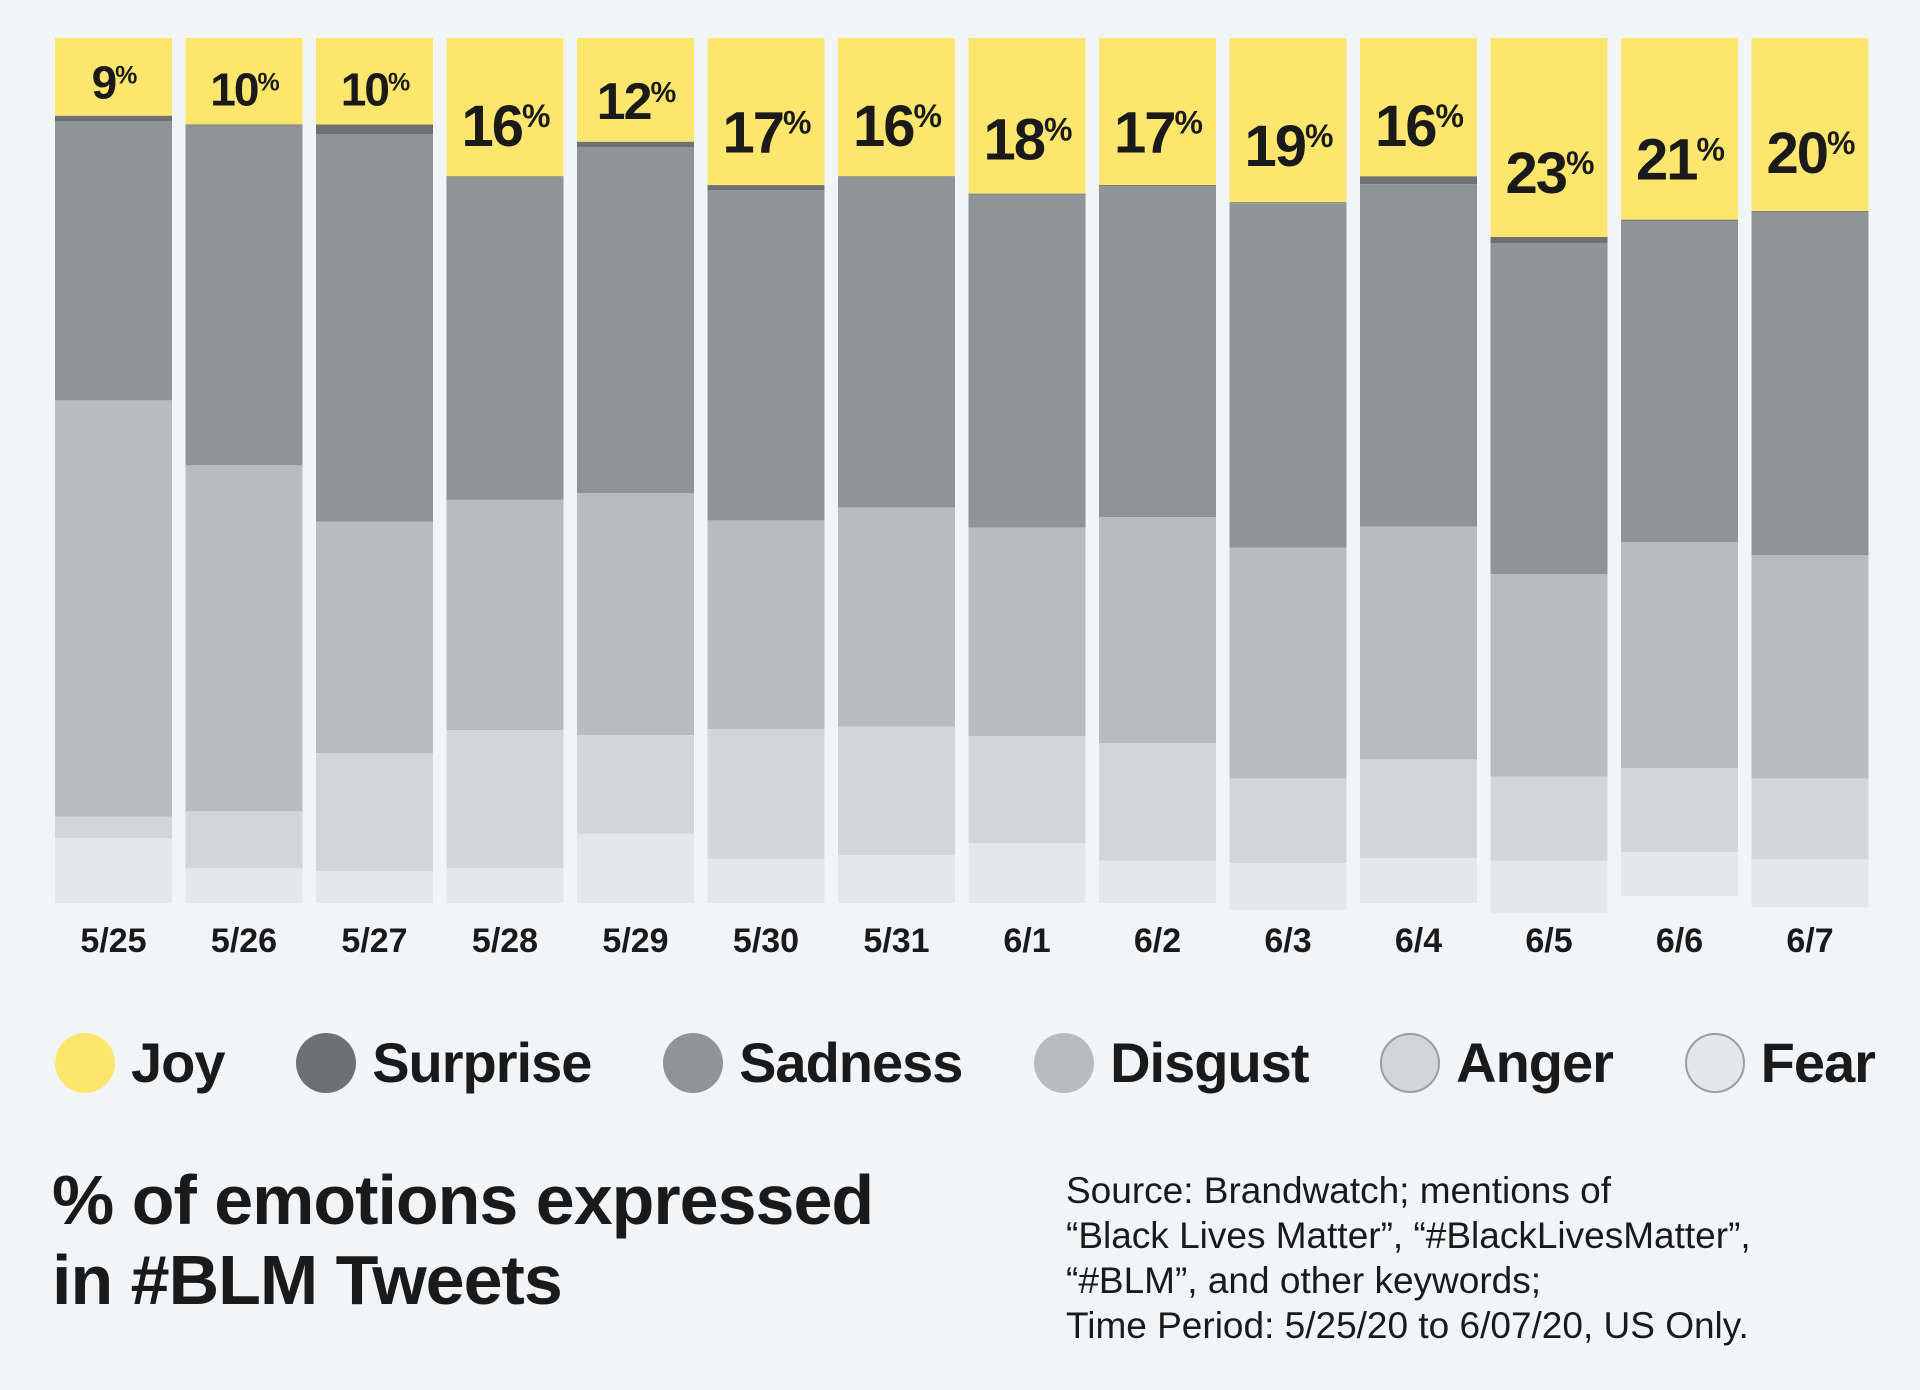 The image size is (1920, 1390). What do you see at coordinates (1209, 1062) in the screenshot?
I see `legend-label-disgust: Disgust` at bounding box center [1209, 1062].